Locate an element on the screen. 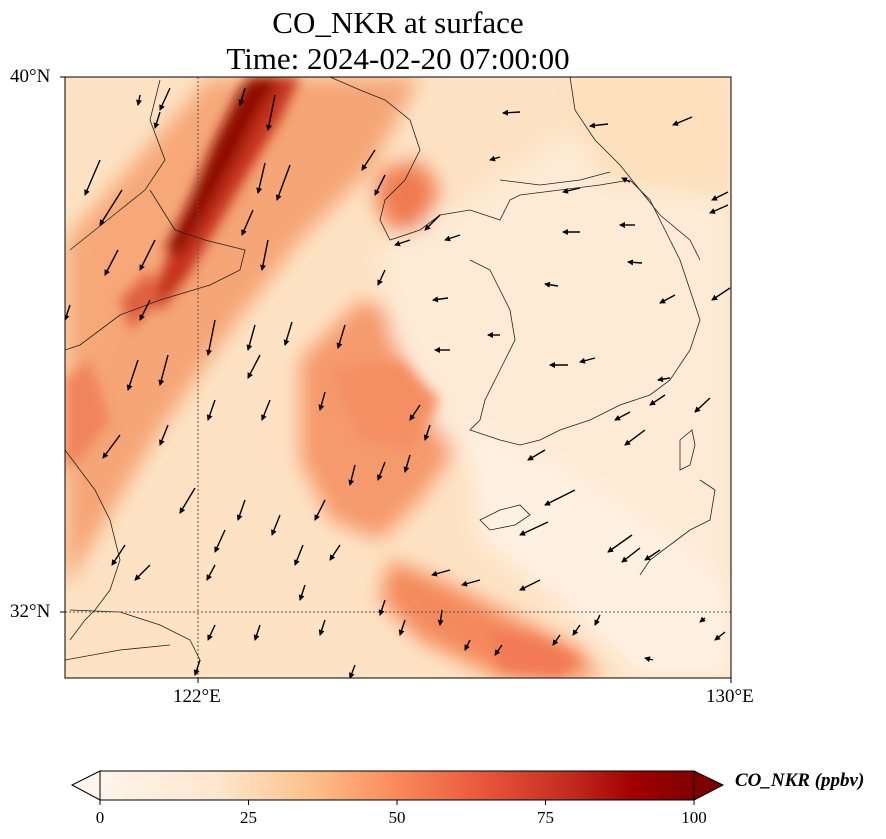 The height and width of the screenshot is (839, 886). lon-label-130e: 130°E is located at coordinates (730, 696).